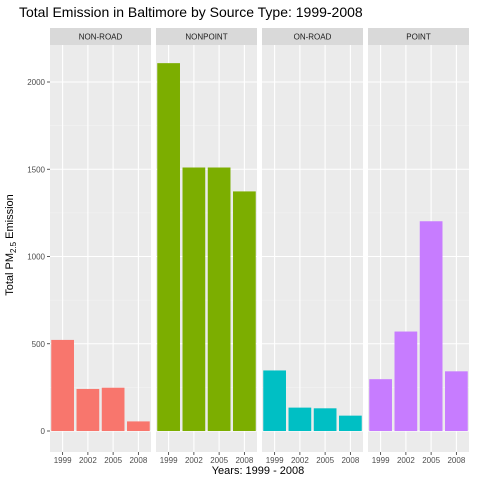 This screenshot has width=480, height=480. I want to click on y-axis-title: Total PM2.5 Emission, so click(11, 245).